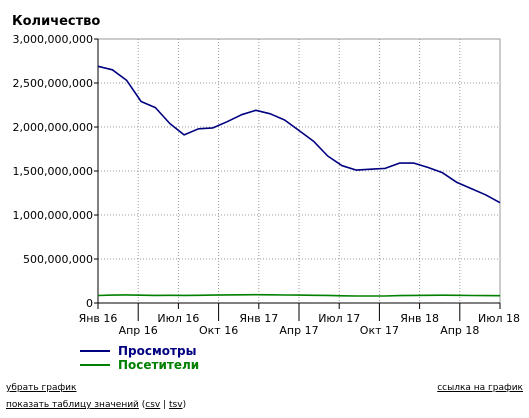 This screenshot has width=529, height=418. I want to click on hide-chart-link: убрать график, so click(41, 388).